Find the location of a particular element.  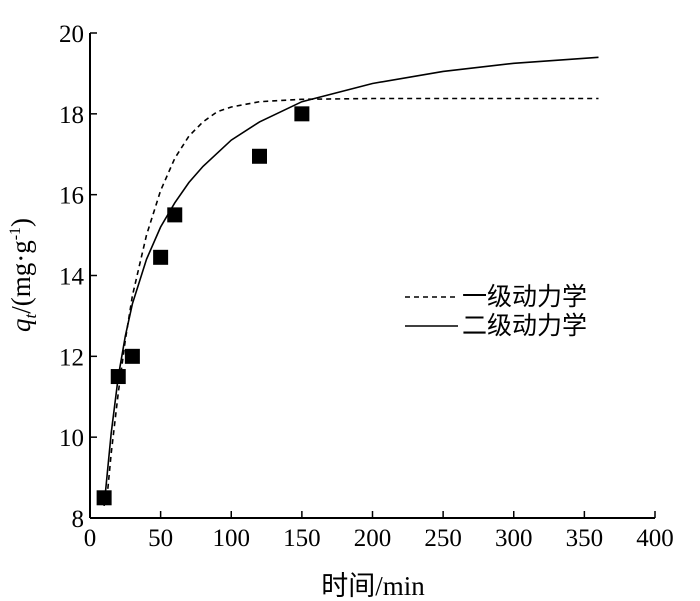

y-axis-unit: /(mg·g is located at coordinates (21, 277).